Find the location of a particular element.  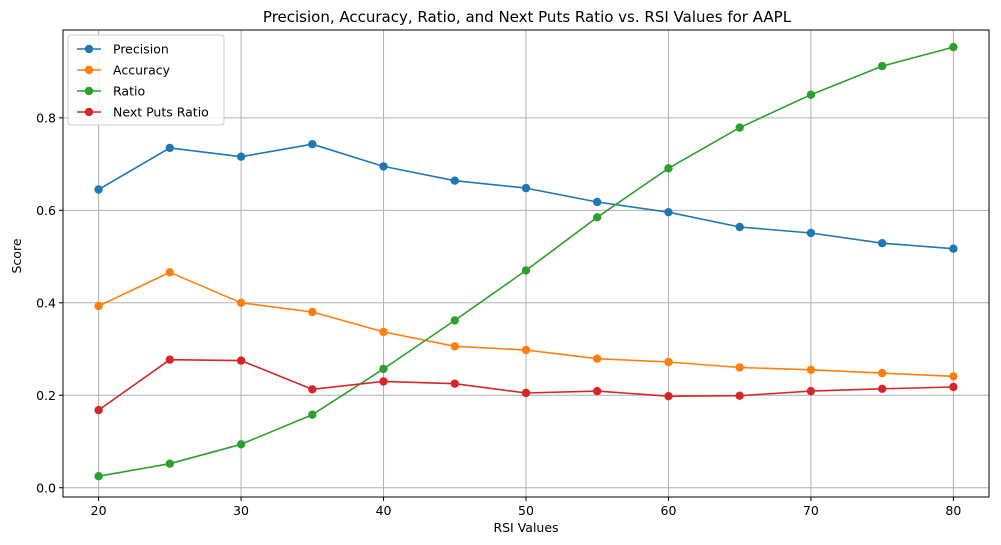

x-tick-label: 70 is located at coordinates (811, 510).